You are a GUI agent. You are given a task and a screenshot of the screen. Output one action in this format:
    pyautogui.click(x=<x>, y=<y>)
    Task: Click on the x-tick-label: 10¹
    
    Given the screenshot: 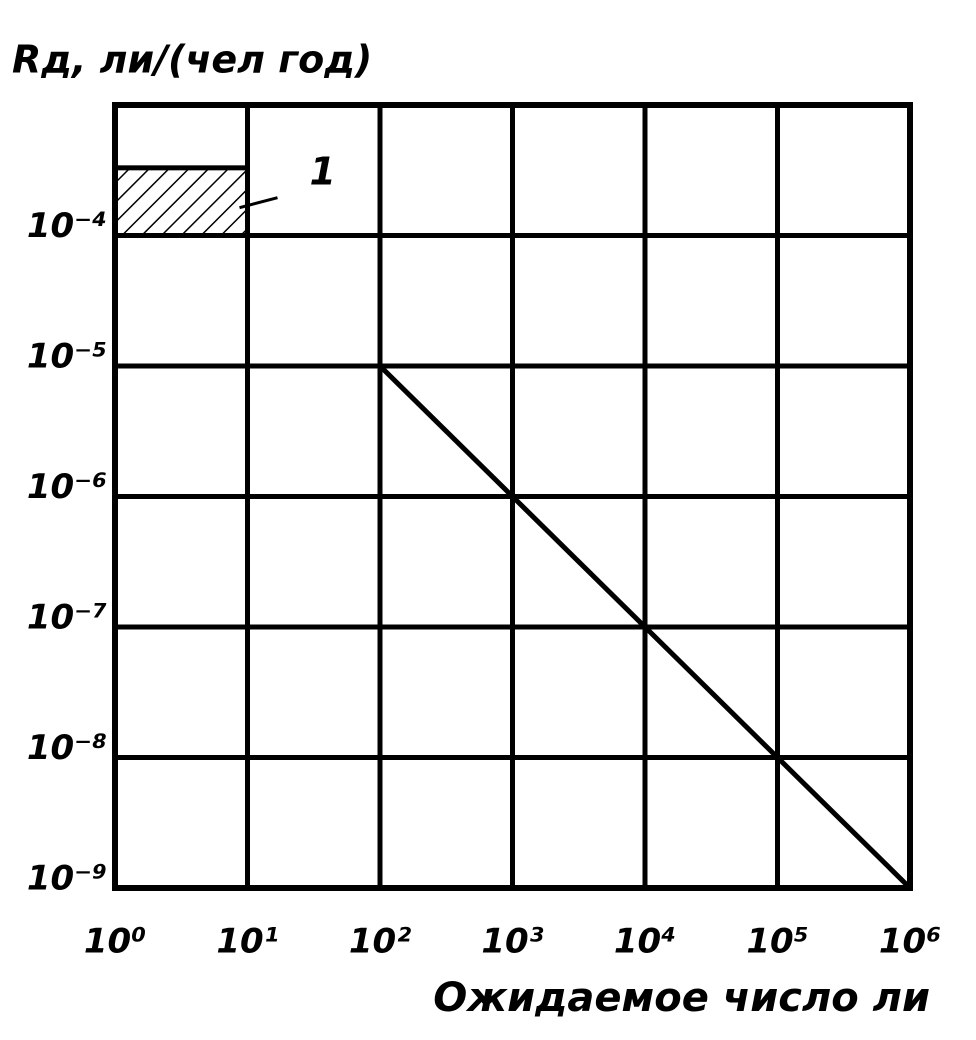 What is the action you would take?
    pyautogui.click(x=247, y=942)
    